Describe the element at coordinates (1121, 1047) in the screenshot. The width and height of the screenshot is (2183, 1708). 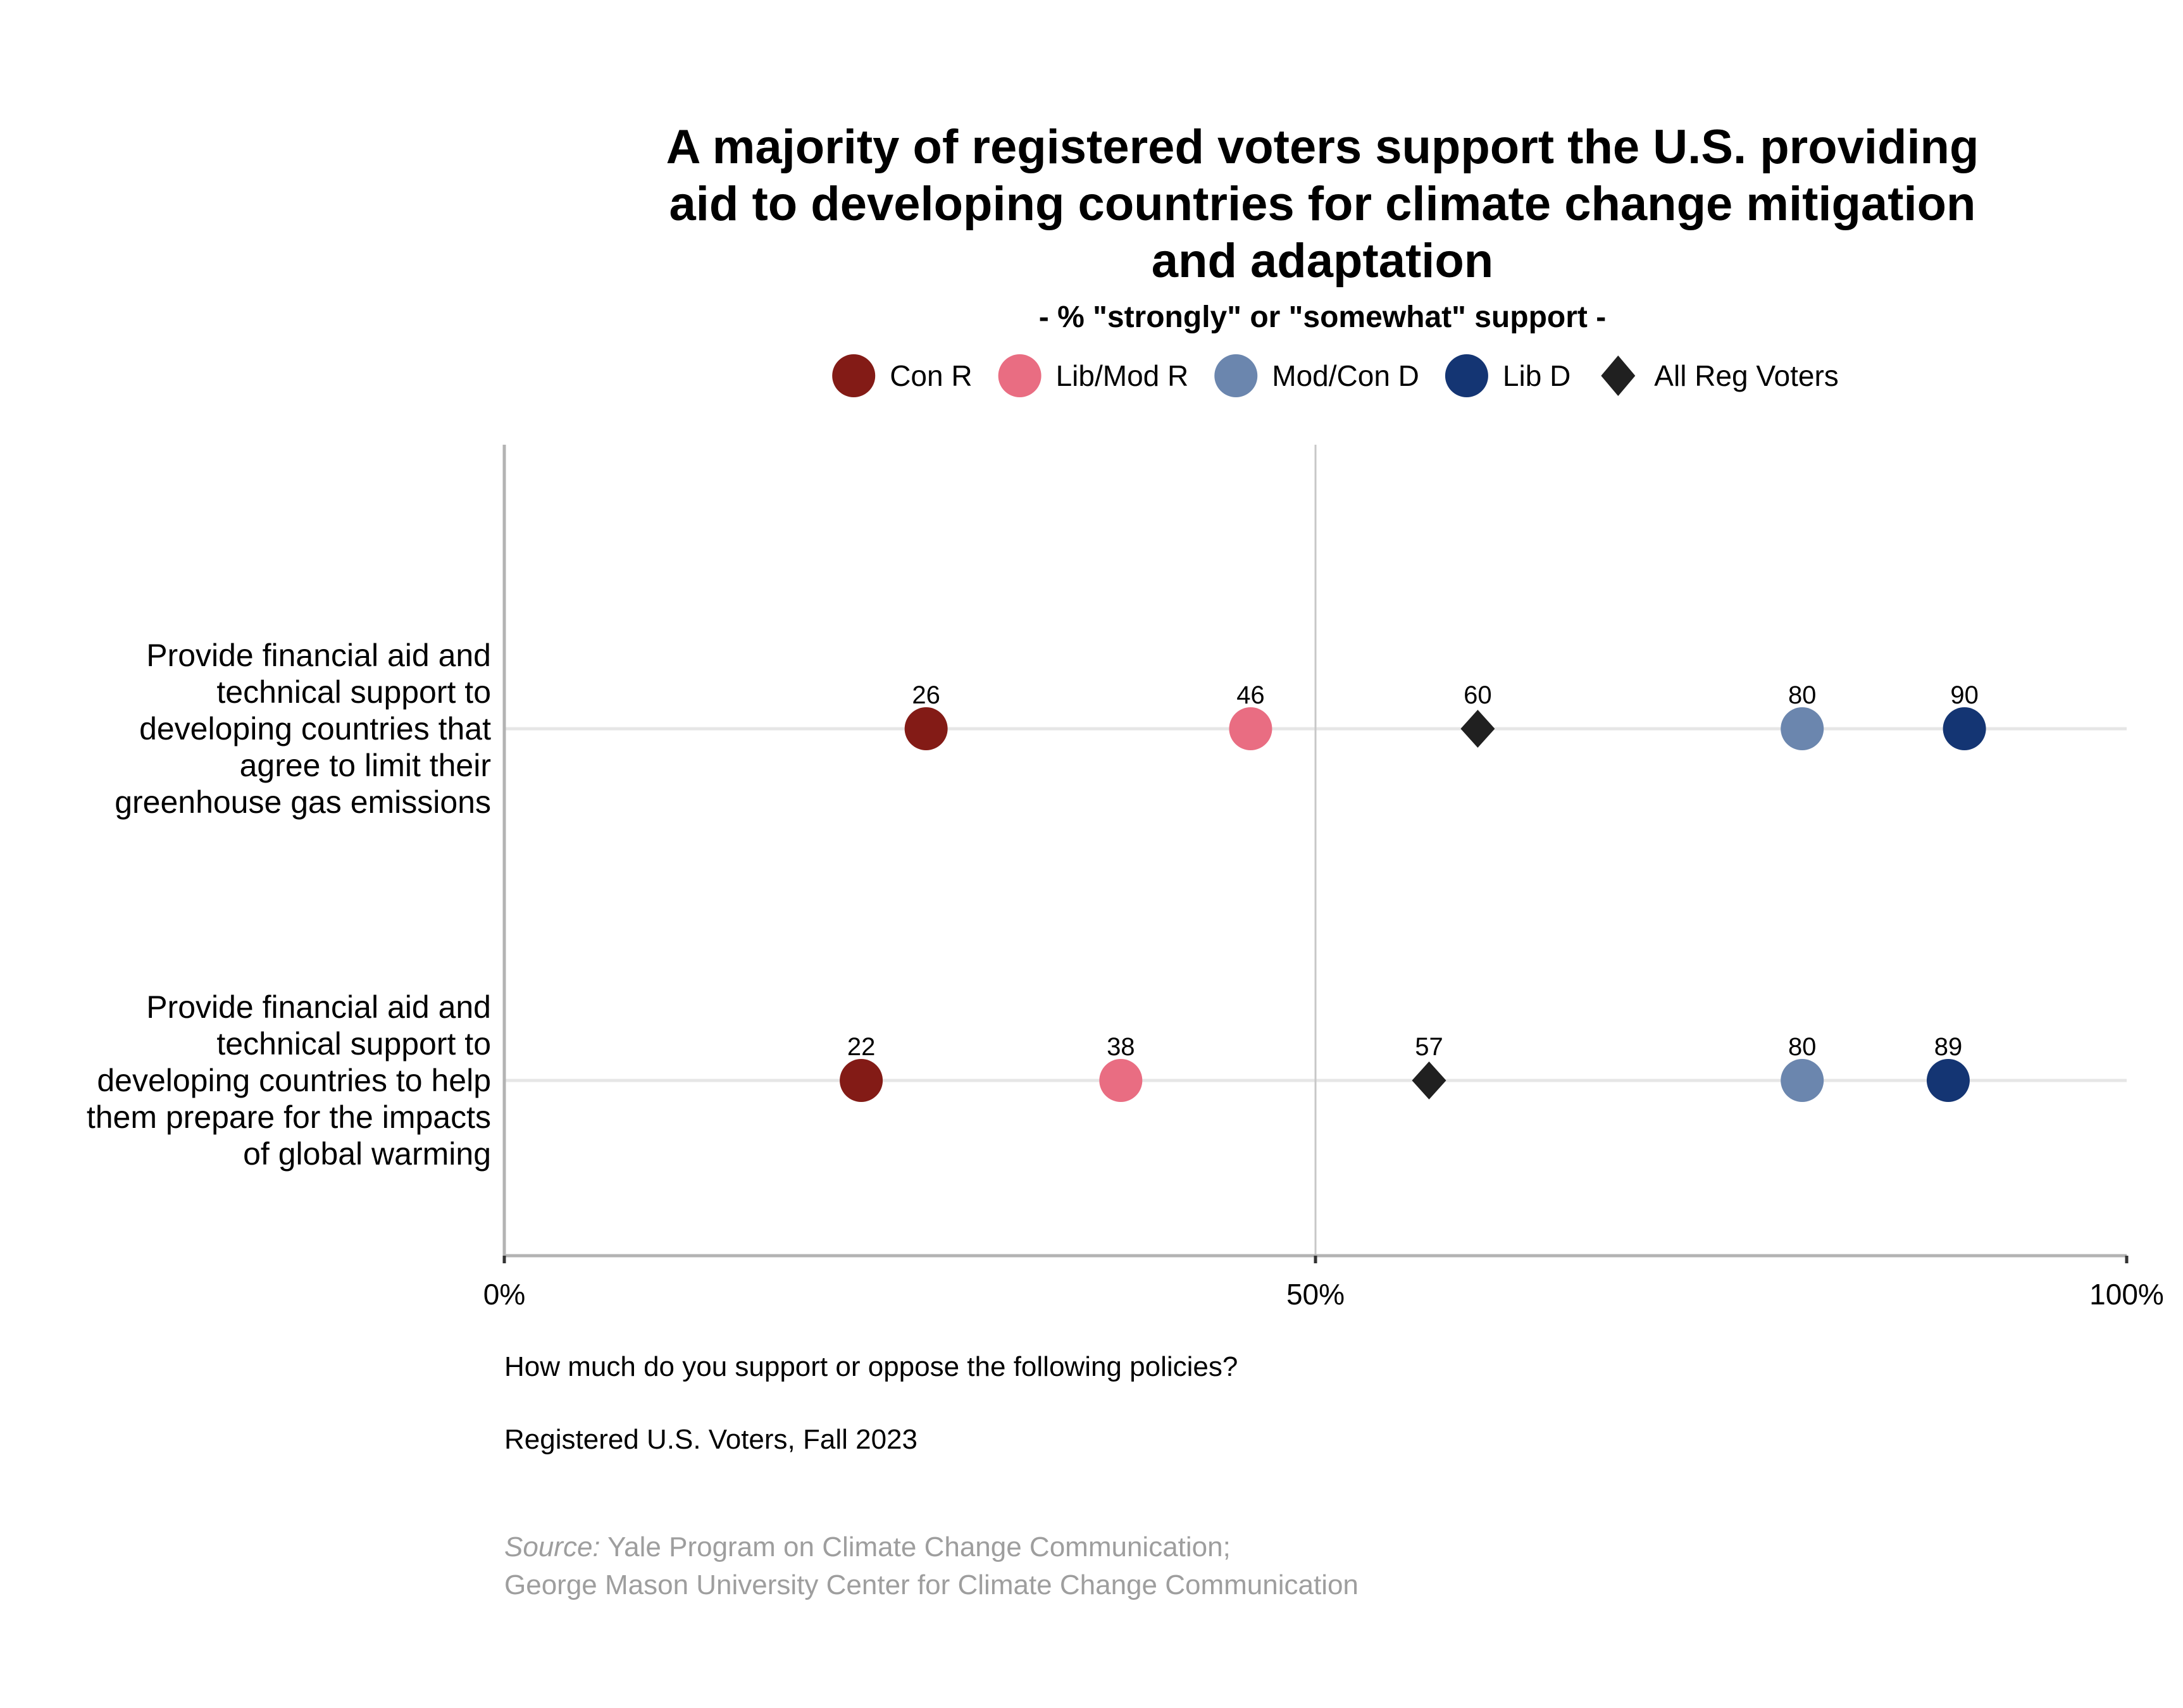
I see `data-label: 38` at that location.